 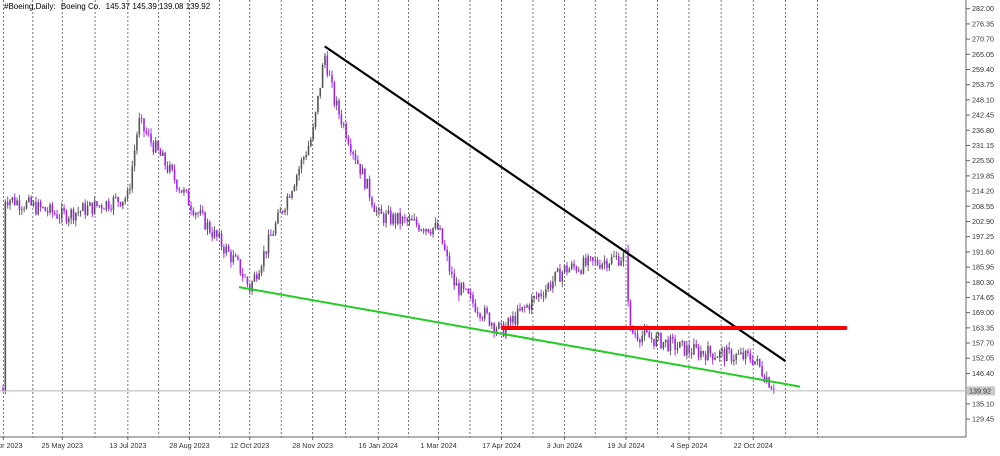 I want to click on header-symbol: #Boeing,Daily:, so click(x=30, y=6).